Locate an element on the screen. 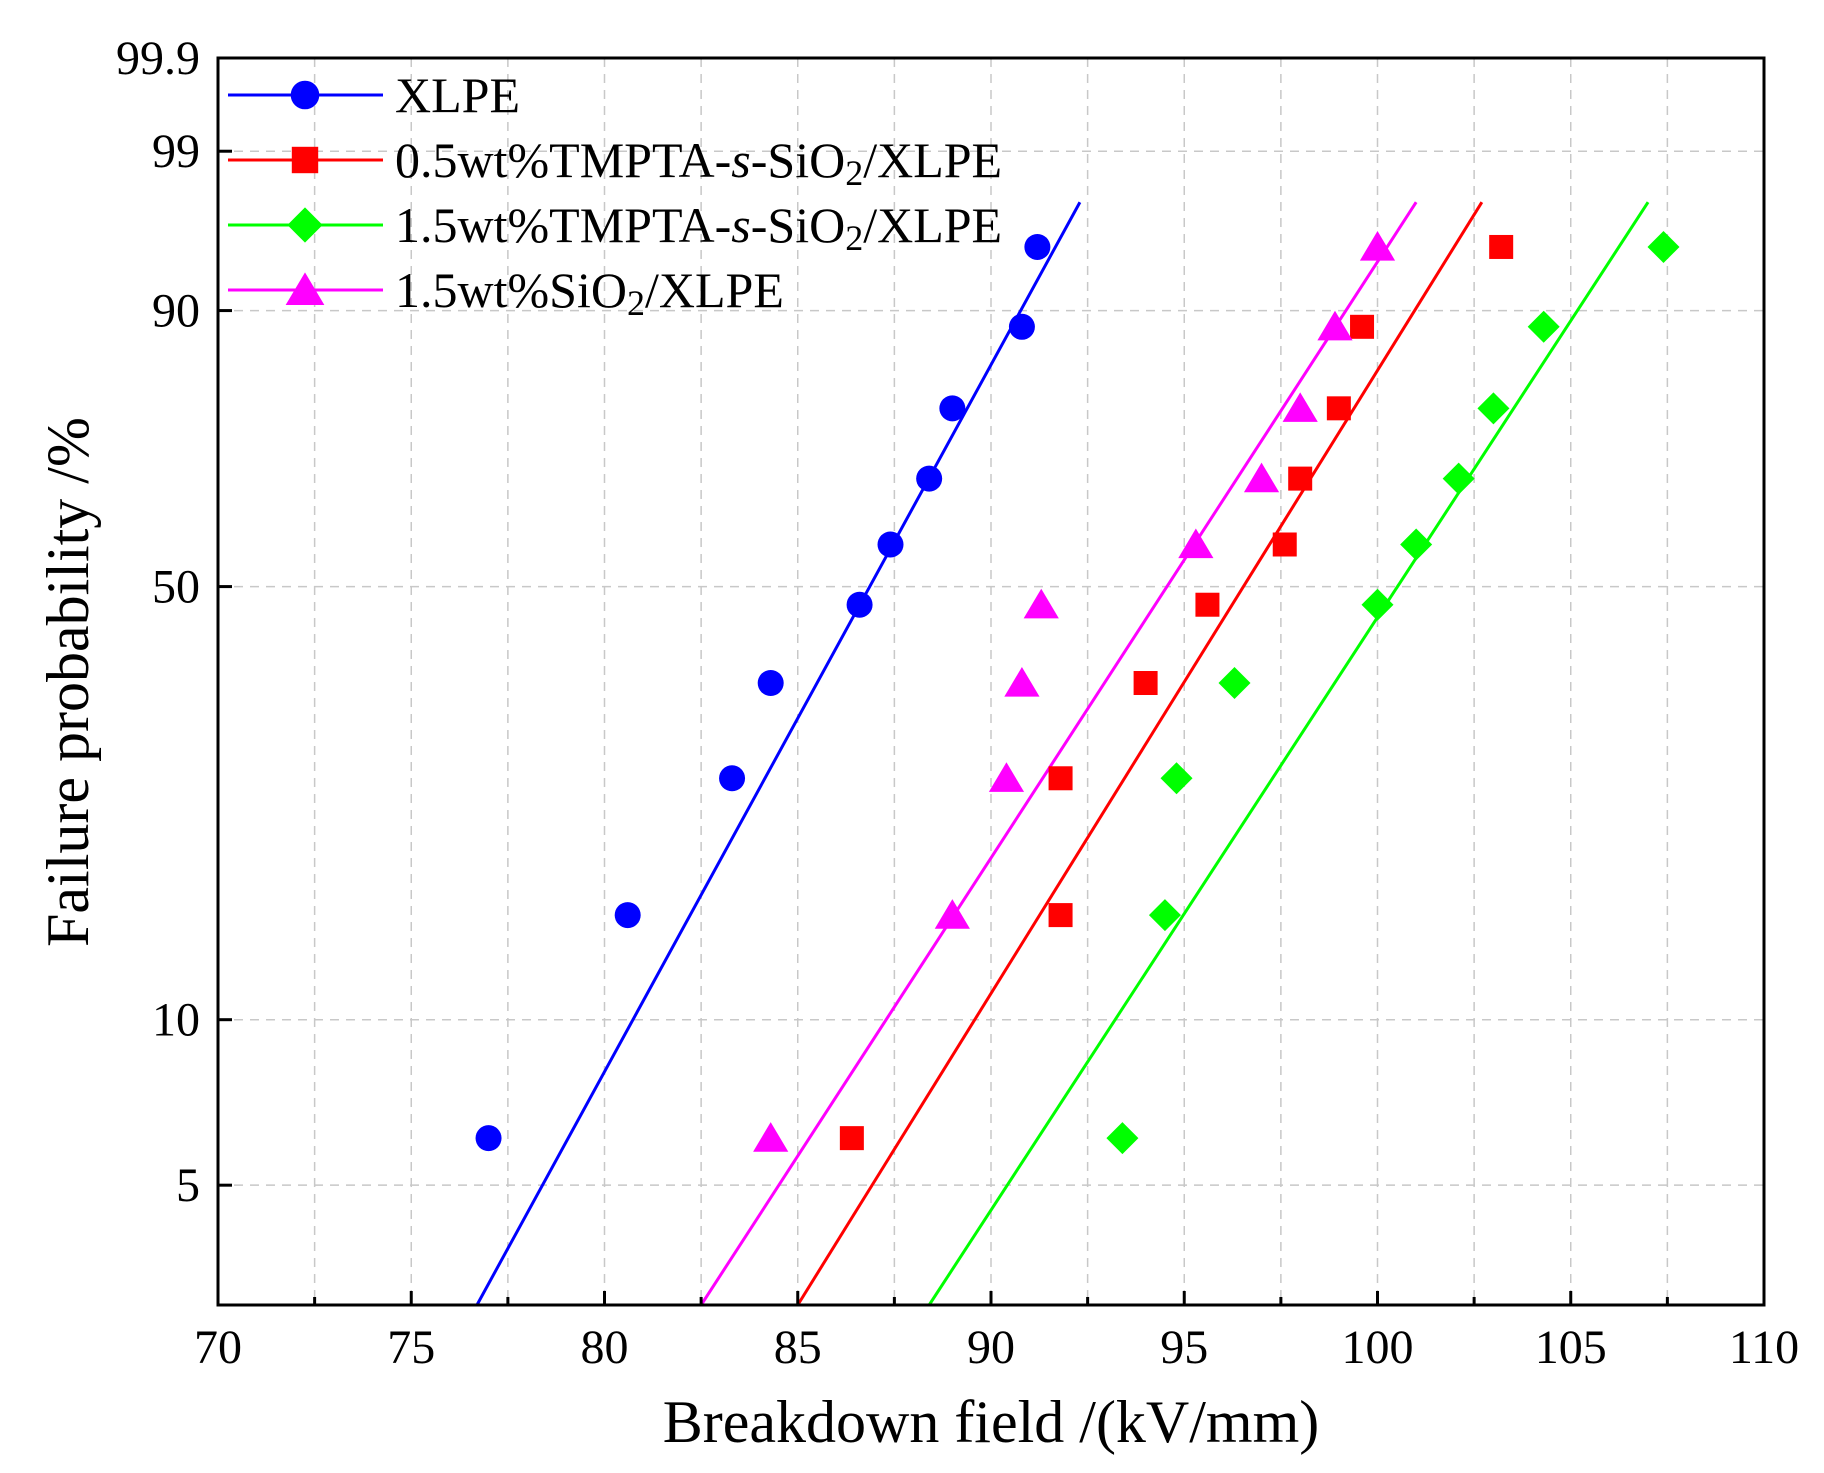  x-tick-label: 75 is located at coordinates (411, 1347).